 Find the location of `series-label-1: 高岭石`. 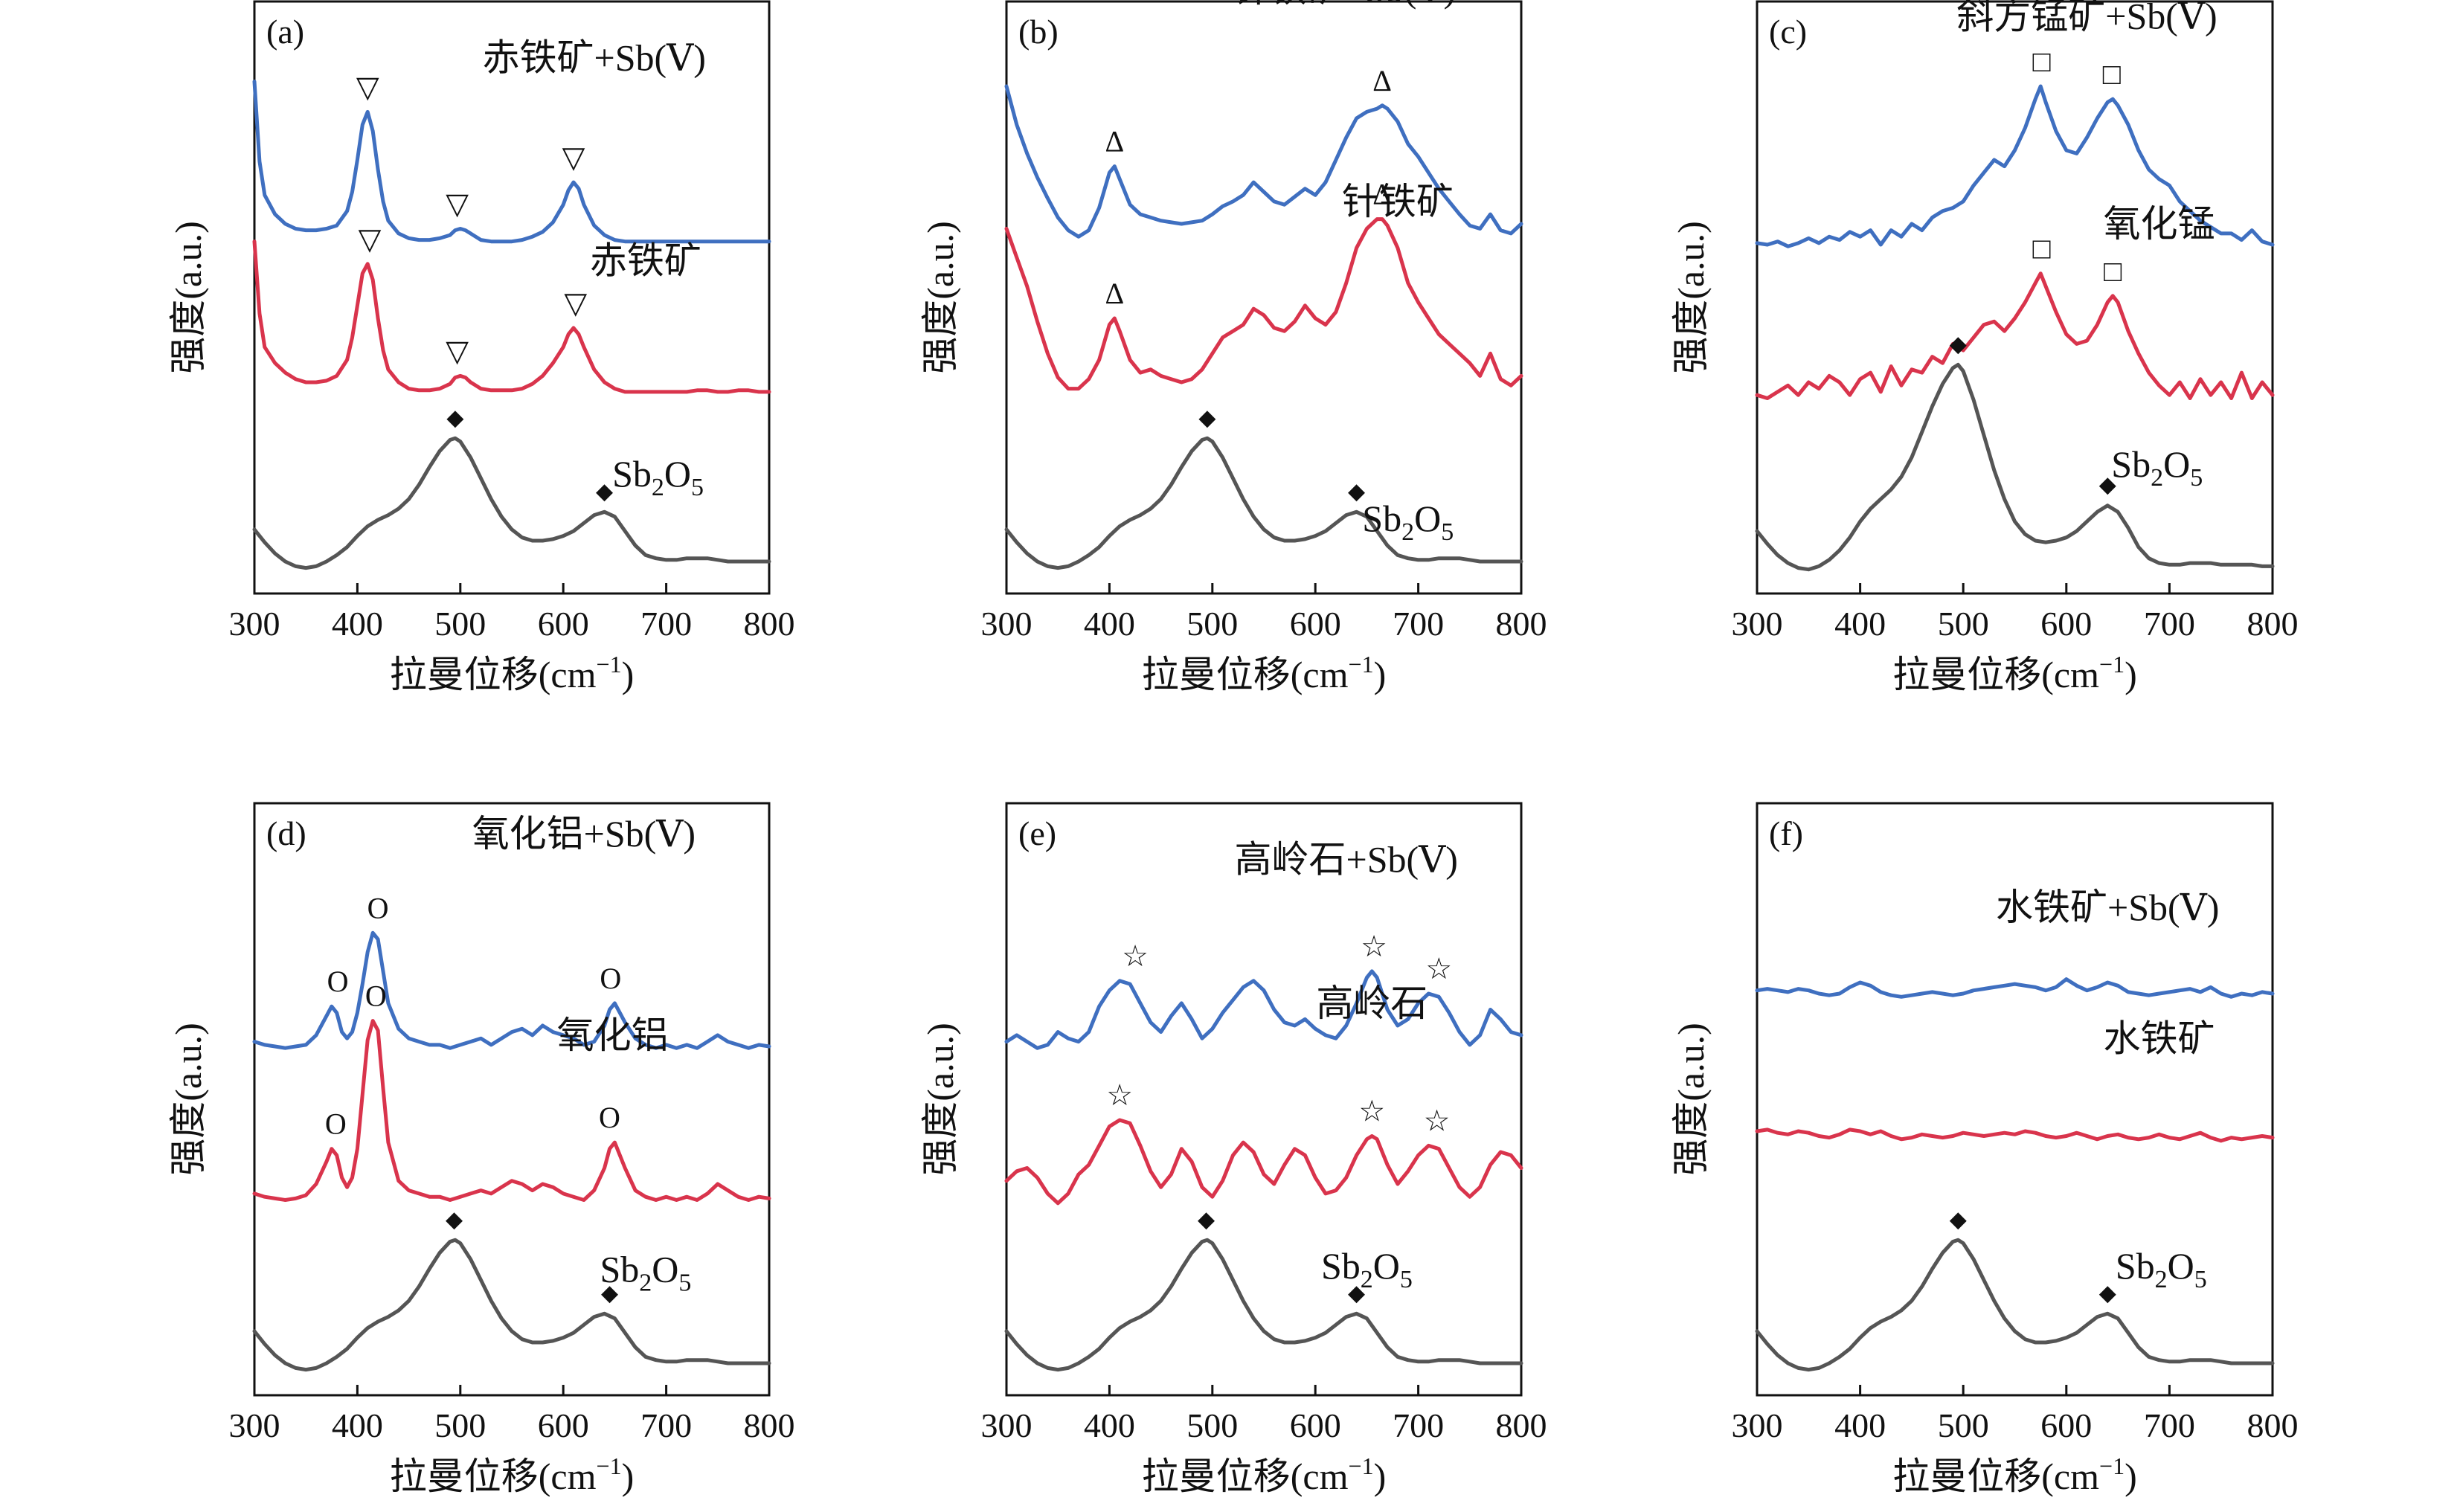

series-label-1: 高岭石 is located at coordinates (1371, 1003).